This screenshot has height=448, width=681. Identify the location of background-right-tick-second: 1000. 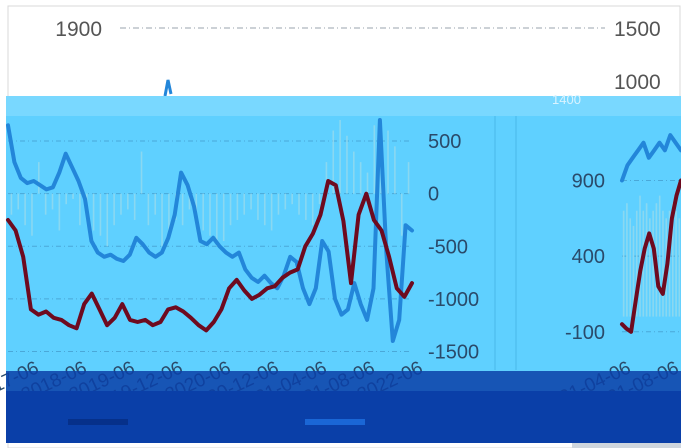
(637, 82).